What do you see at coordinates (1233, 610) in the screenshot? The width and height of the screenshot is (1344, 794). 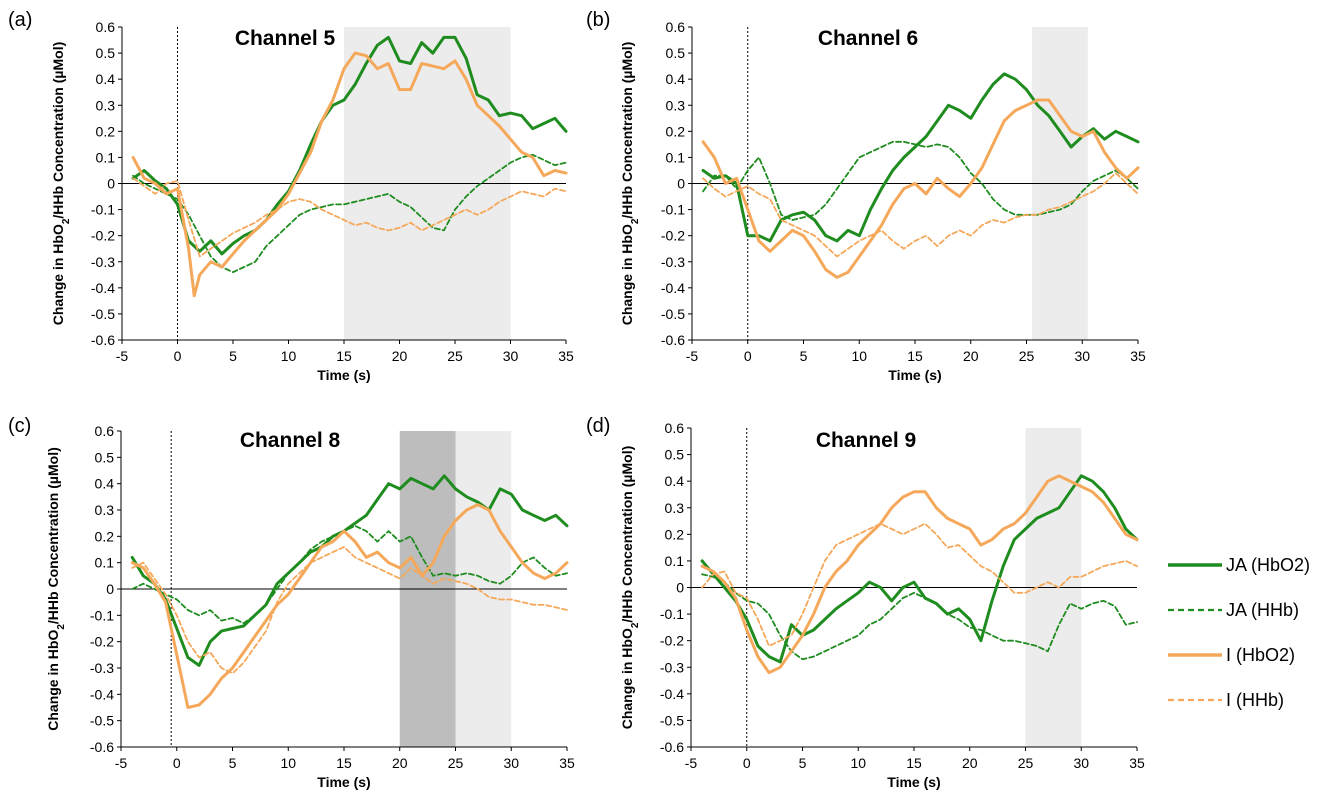 I see `legend-item-ja-hhb: JA (HHb)` at bounding box center [1233, 610].